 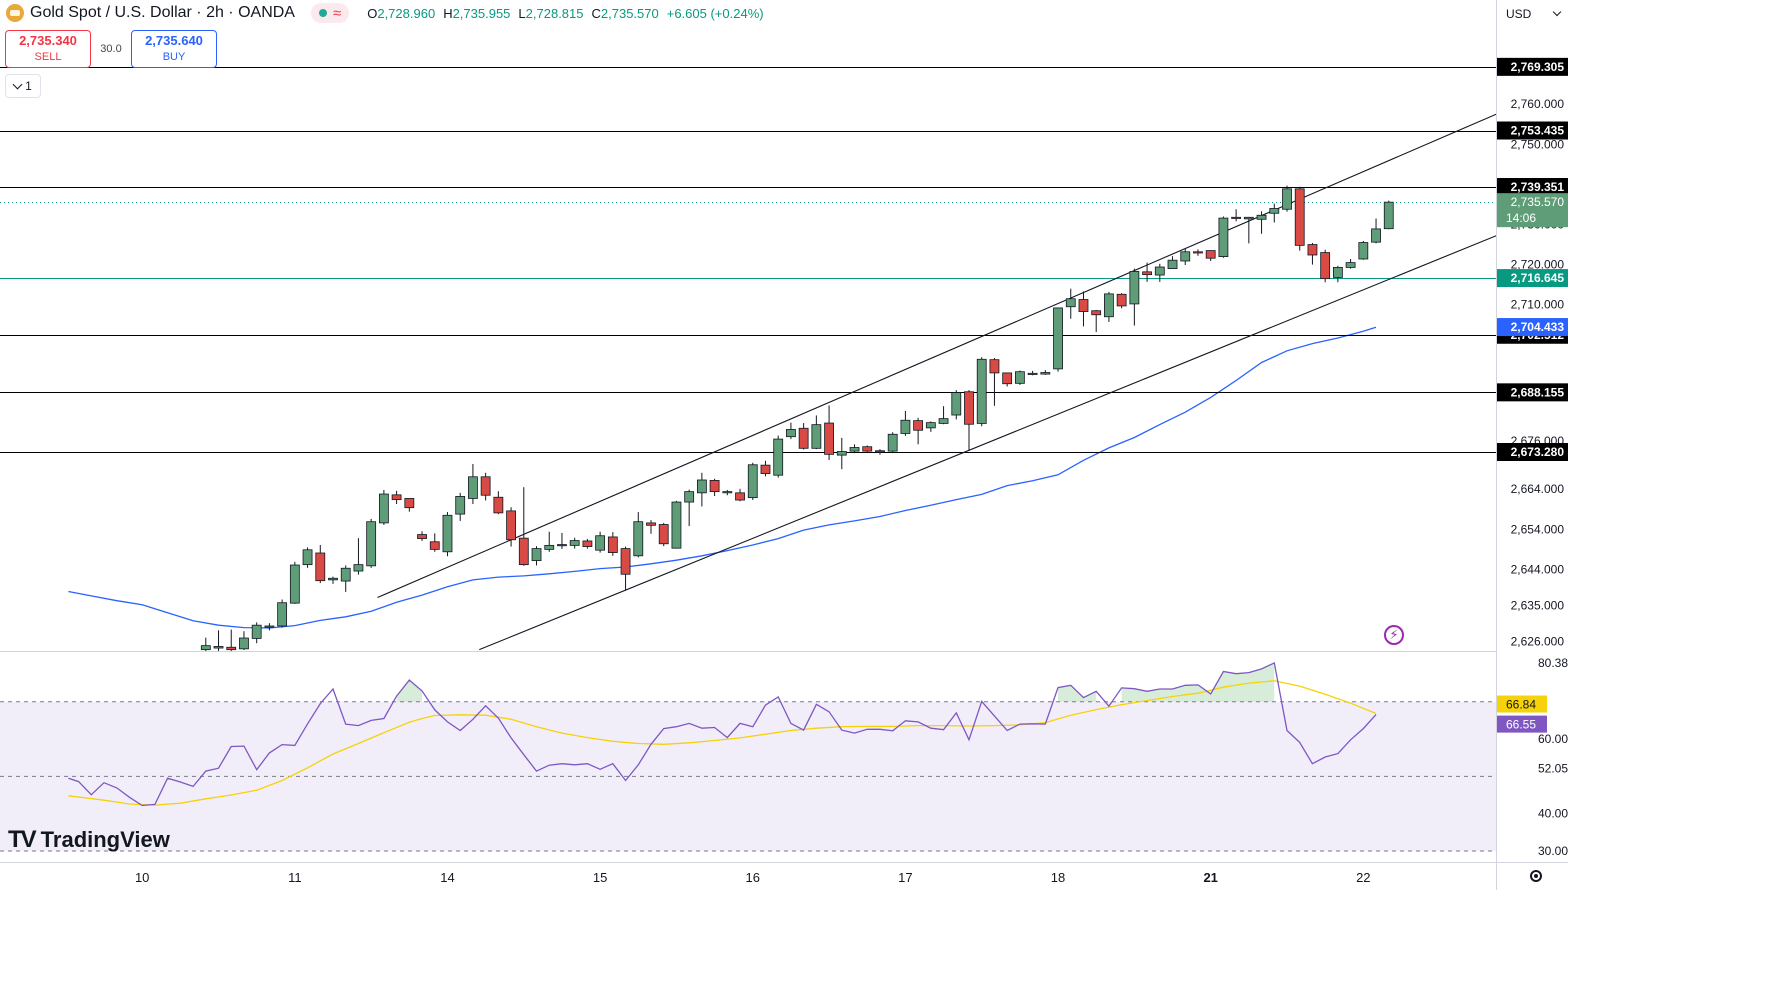 I want to click on lightning-icon: ⚡, so click(x=1394, y=635).